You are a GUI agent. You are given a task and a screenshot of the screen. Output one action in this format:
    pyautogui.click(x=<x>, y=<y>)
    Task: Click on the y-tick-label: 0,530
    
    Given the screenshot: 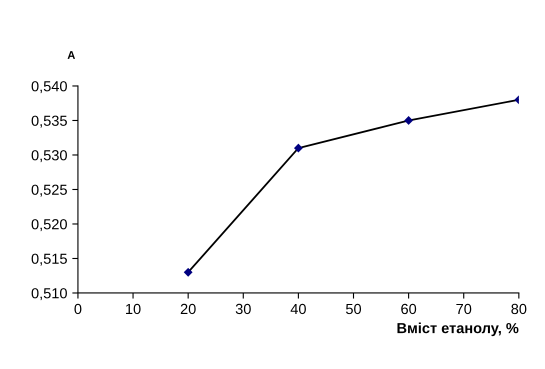 What is the action you would take?
    pyautogui.click(x=49, y=156)
    